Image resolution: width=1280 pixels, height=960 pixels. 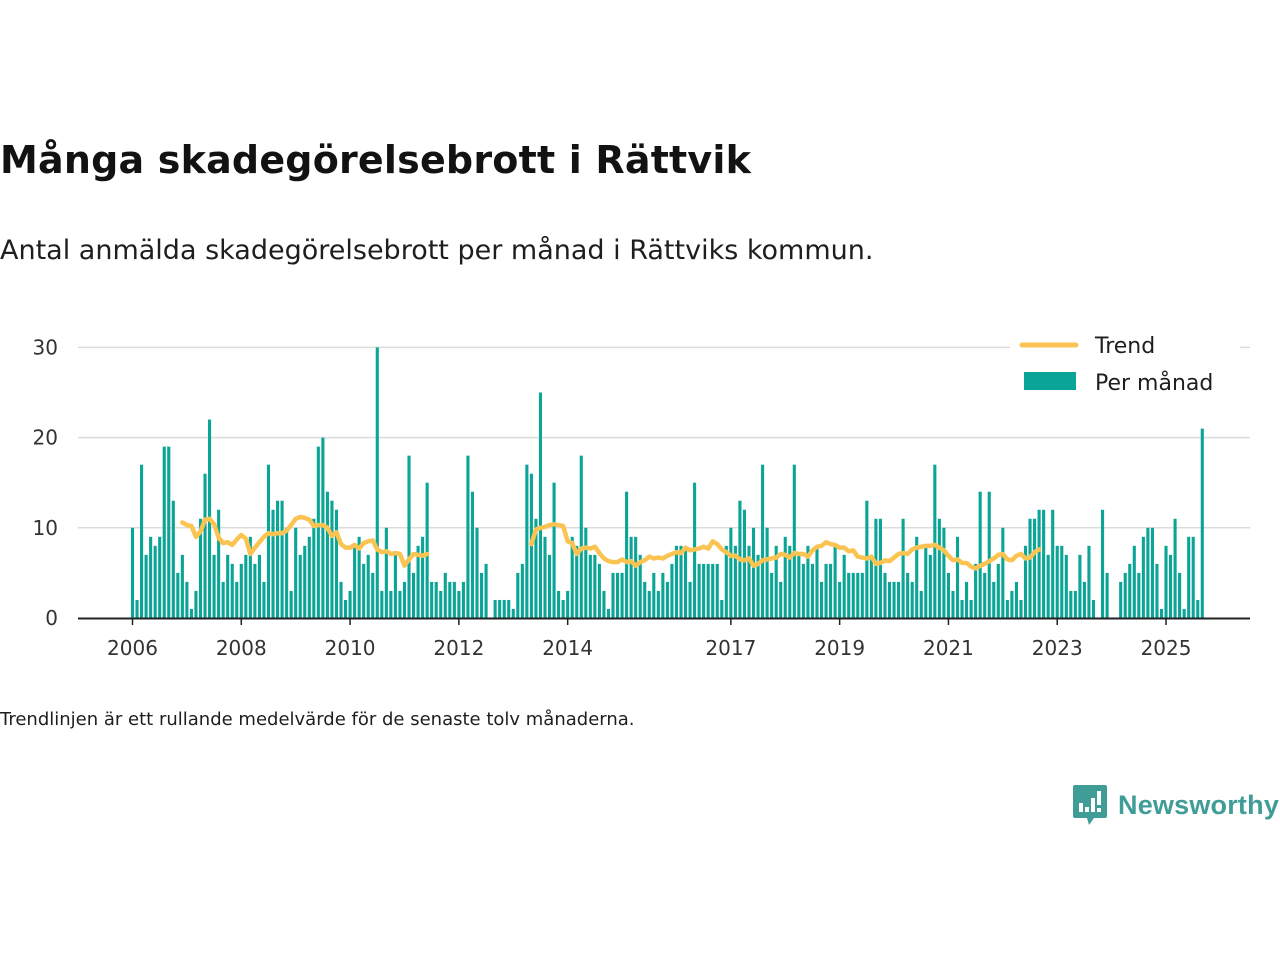 I want to click on x-tick-label: 2021, so click(x=948, y=648).